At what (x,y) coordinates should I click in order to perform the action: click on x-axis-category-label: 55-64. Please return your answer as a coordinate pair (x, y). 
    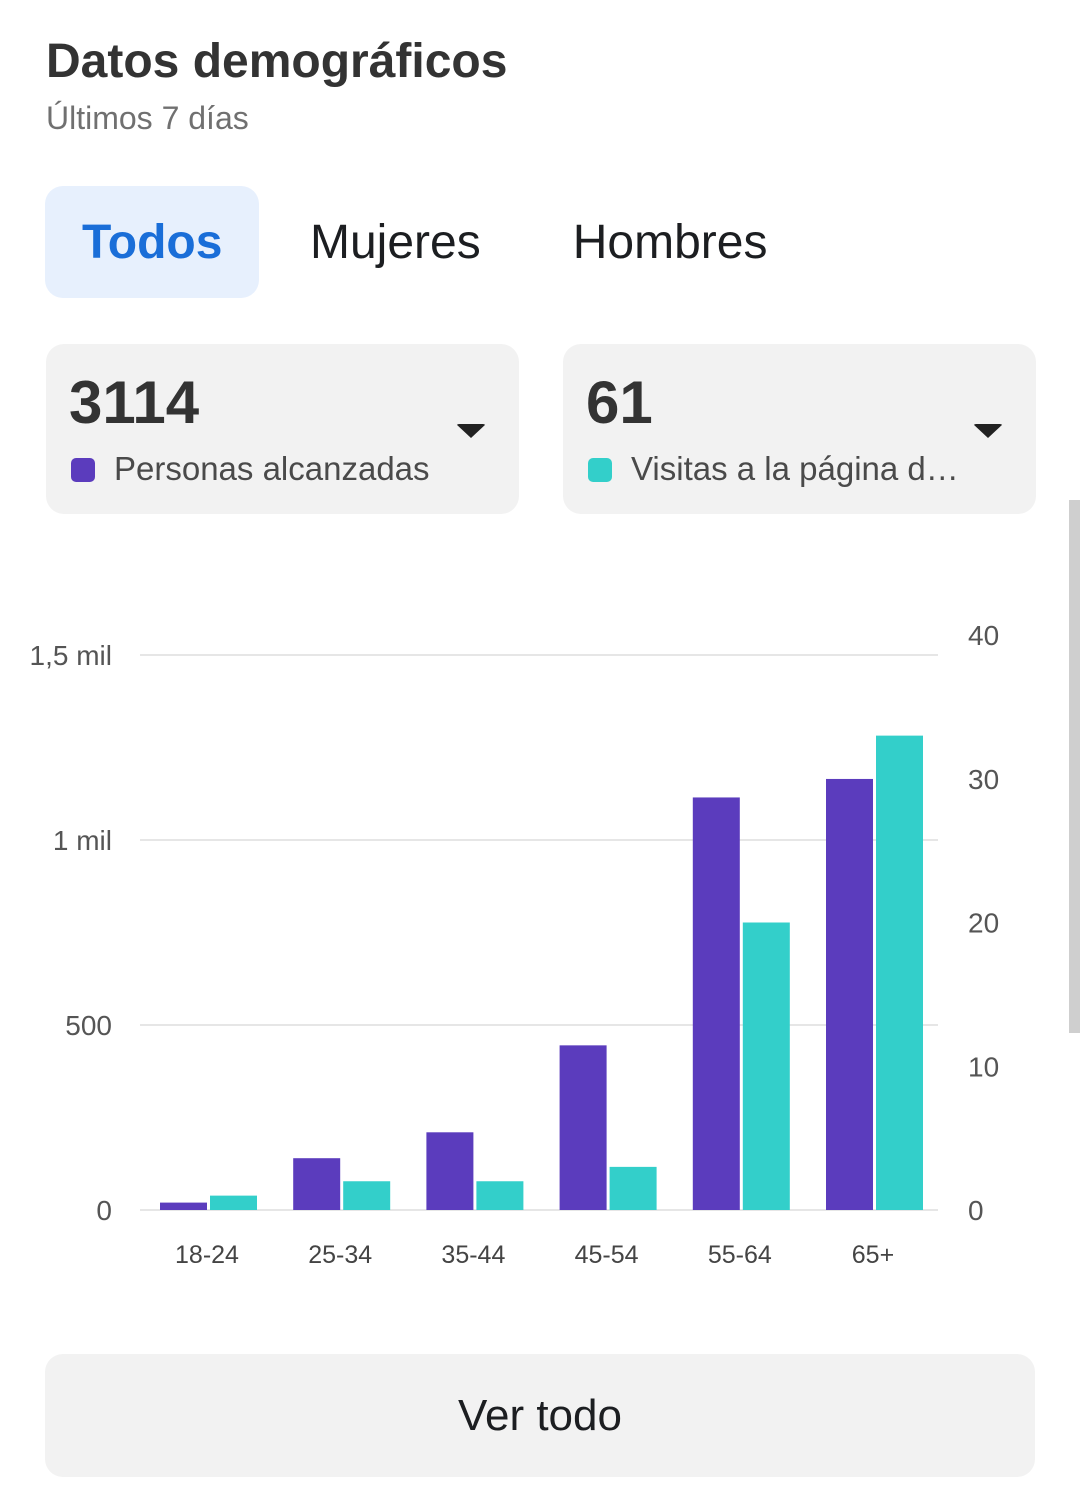
    Looking at the image, I should click on (740, 1255).